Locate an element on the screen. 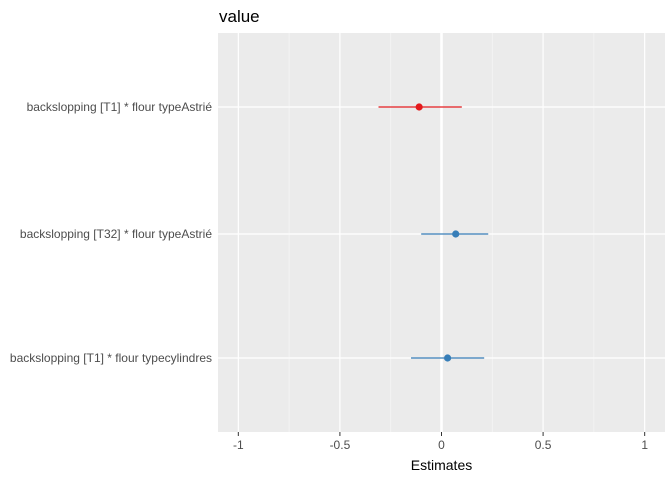  x-tick-label: 0 is located at coordinates (441, 445).